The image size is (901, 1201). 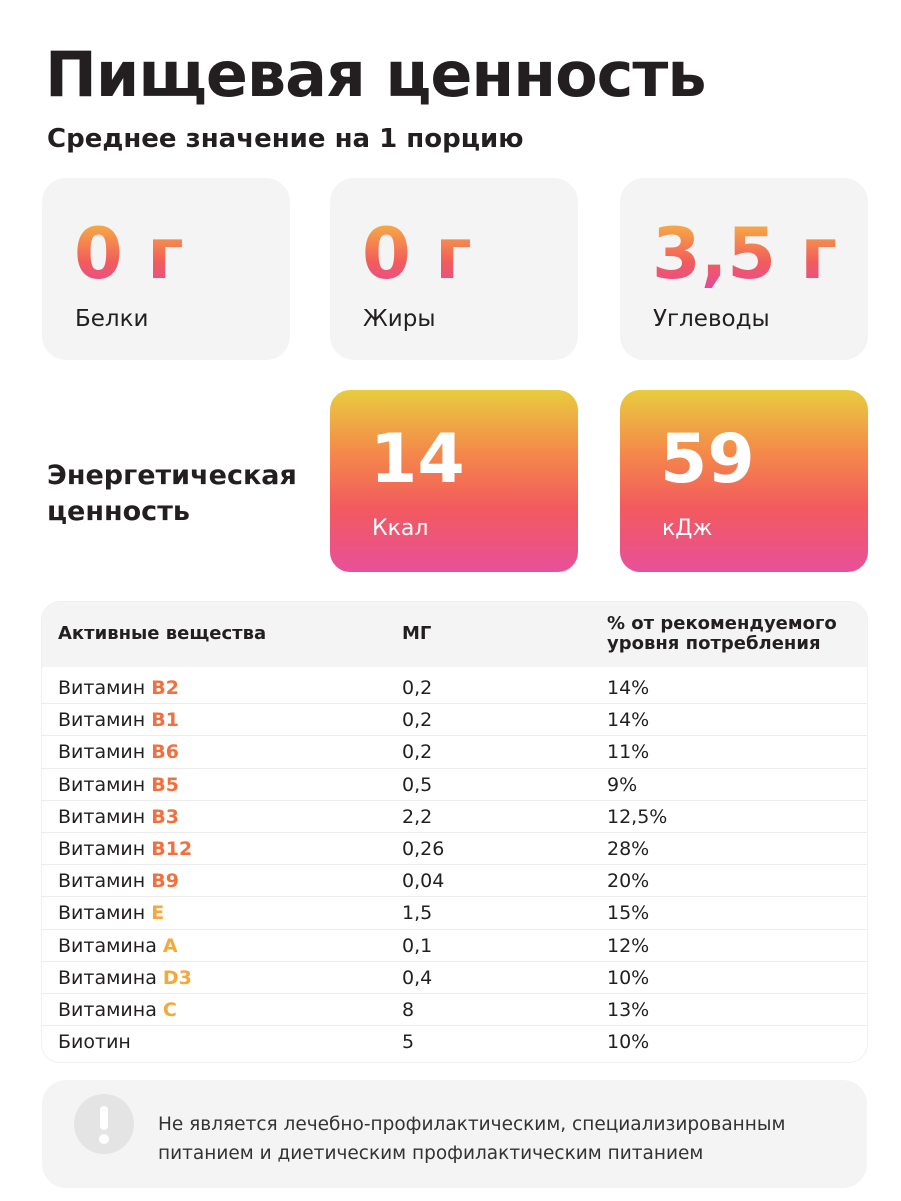 What do you see at coordinates (454, 946) in the screenshot?
I see `table-row: Витамина A 0,1 12%` at bounding box center [454, 946].